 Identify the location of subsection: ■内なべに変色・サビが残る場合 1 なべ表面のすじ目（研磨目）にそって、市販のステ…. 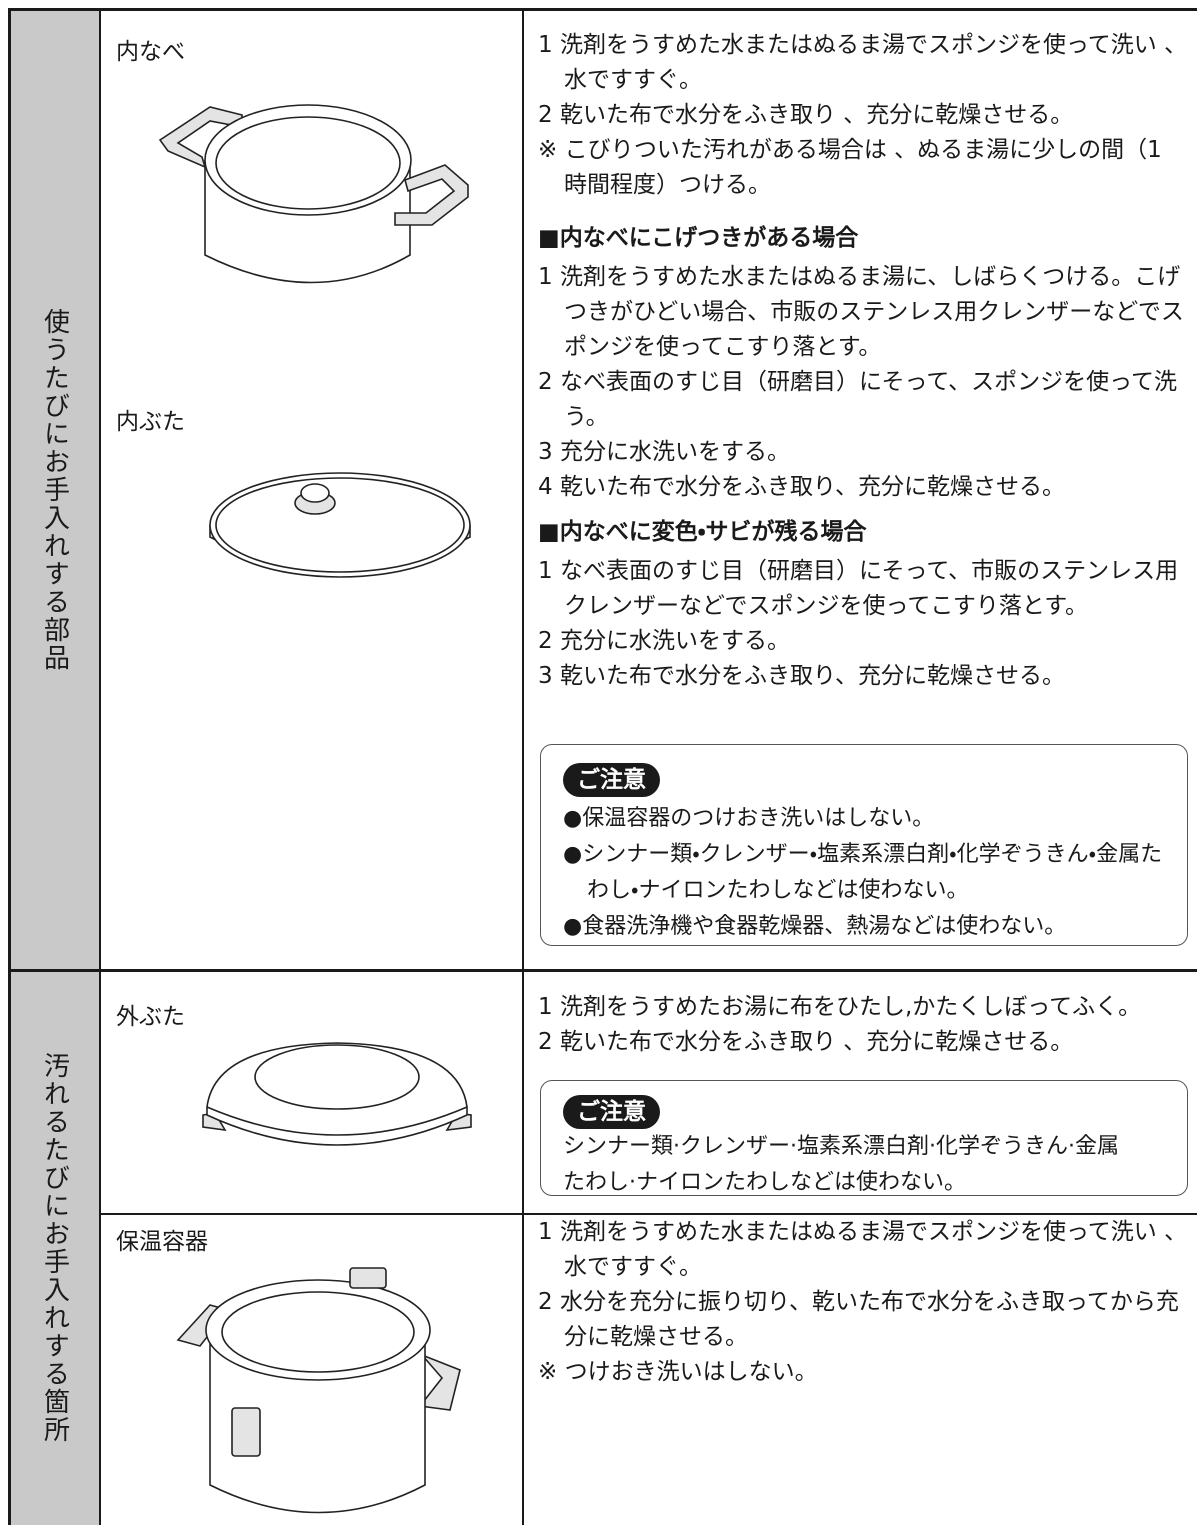
(864, 604).